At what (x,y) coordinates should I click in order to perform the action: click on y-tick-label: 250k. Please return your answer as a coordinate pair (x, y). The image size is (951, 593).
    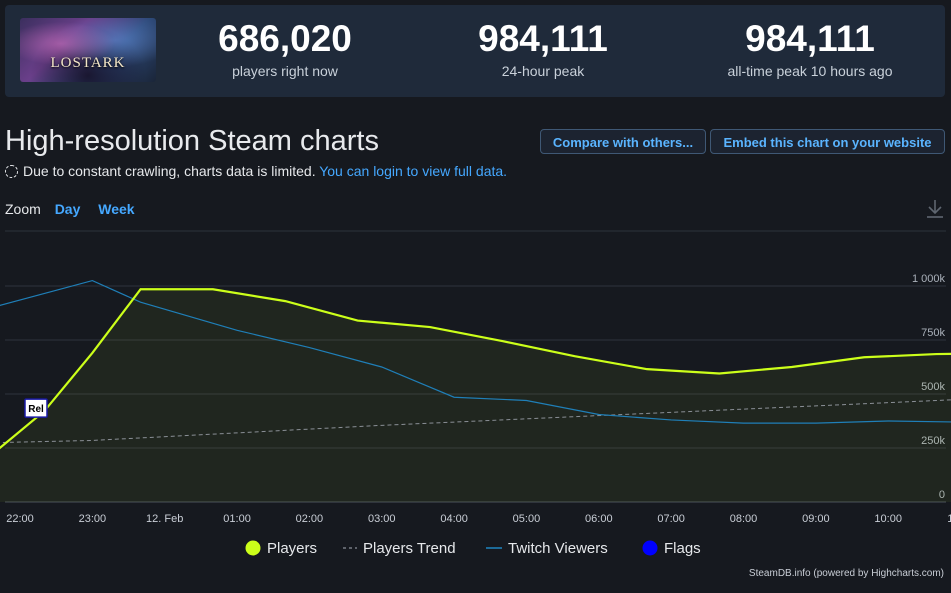
    Looking at the image, I should click on (933, 441).